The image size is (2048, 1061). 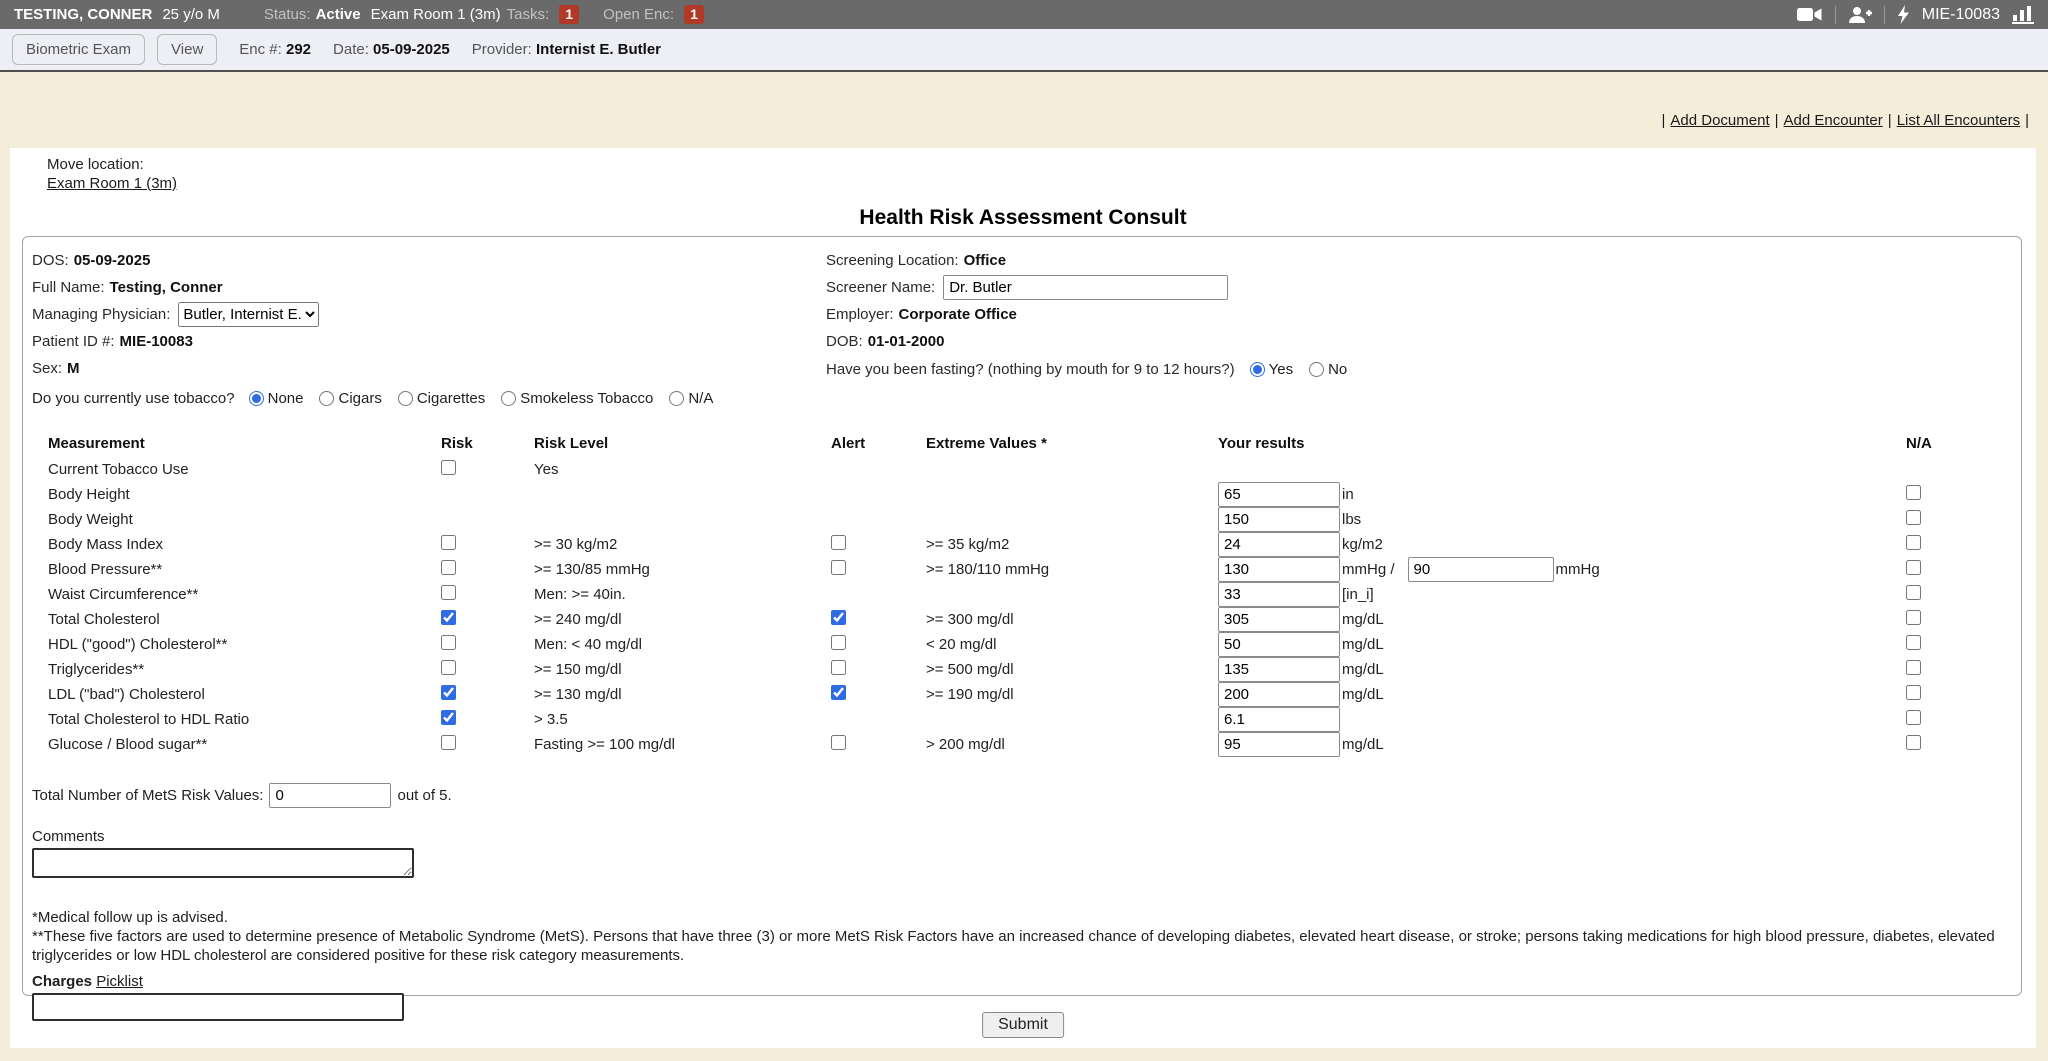 What do you see at coordinates (1480, 569) in the screenshot?
I see `result-input-secondary` at bounding box center [1480, 569].